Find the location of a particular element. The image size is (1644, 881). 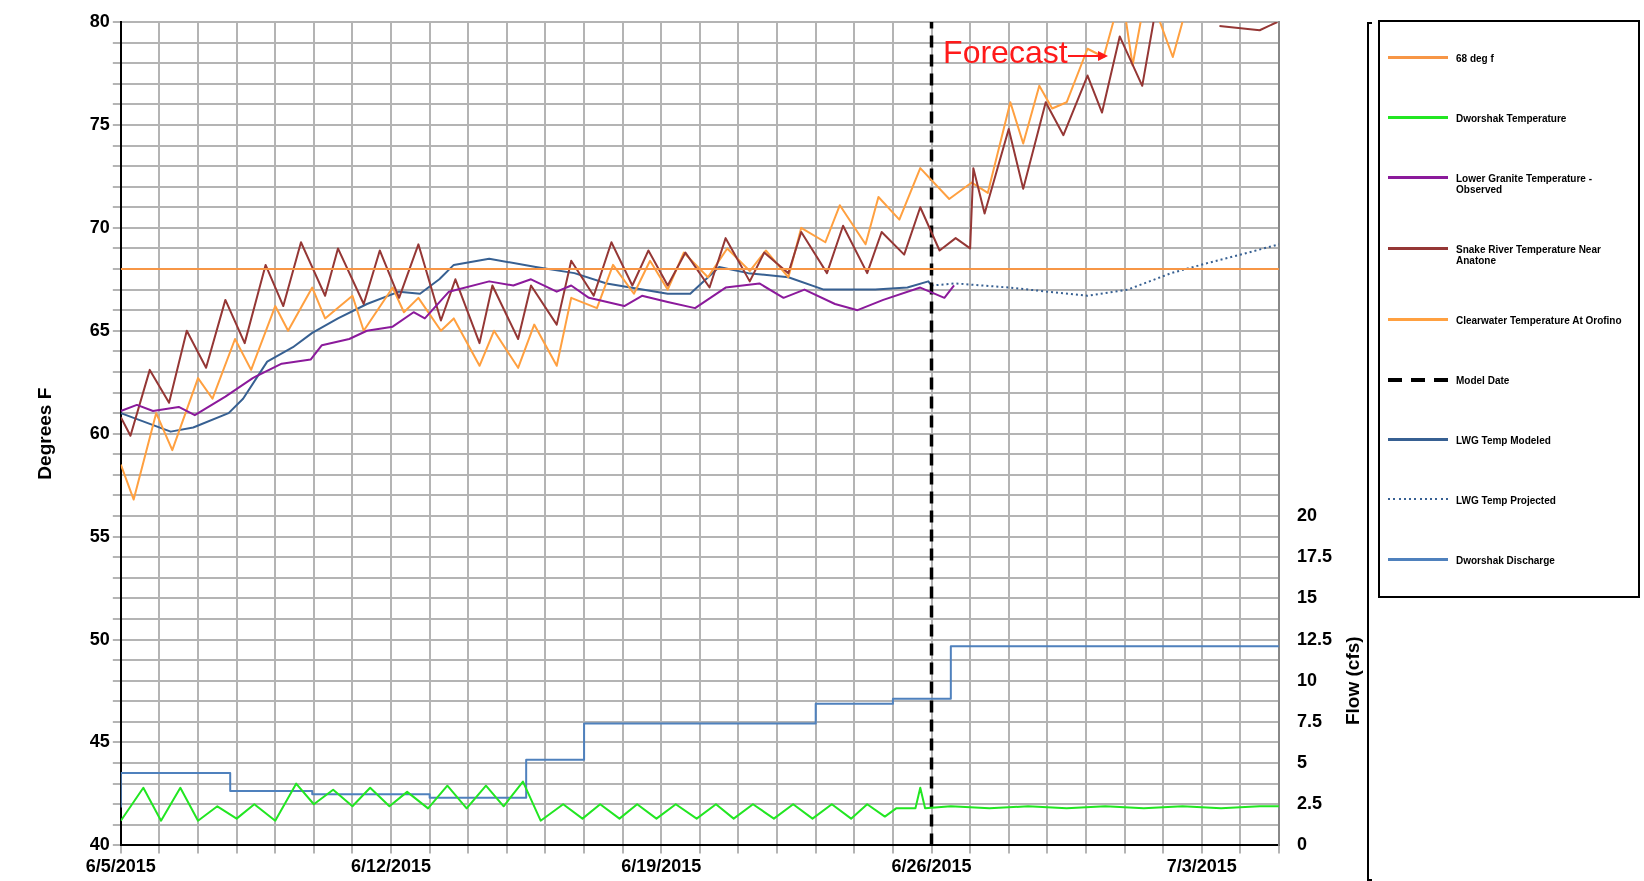

y2-tick-label: 7.5 is located at coordinates (1309, 720).